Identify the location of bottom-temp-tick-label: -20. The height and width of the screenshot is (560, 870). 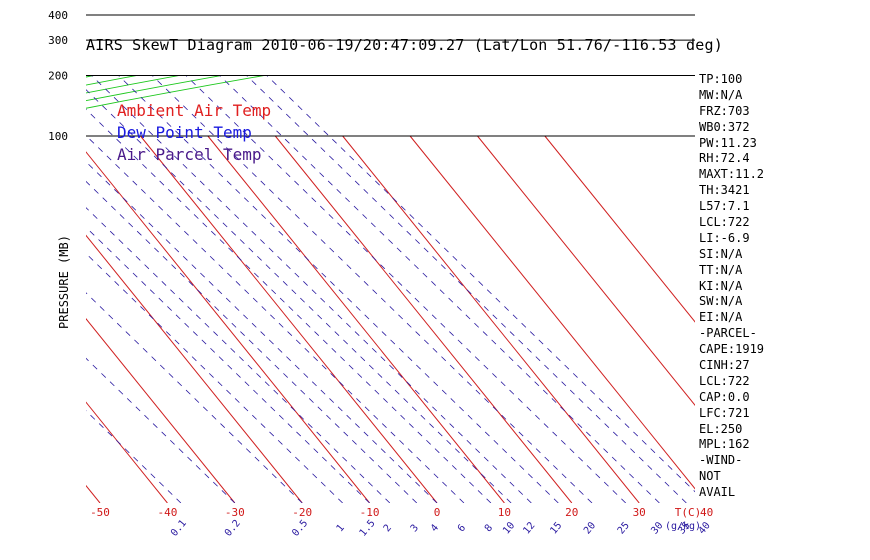
(302, 512).